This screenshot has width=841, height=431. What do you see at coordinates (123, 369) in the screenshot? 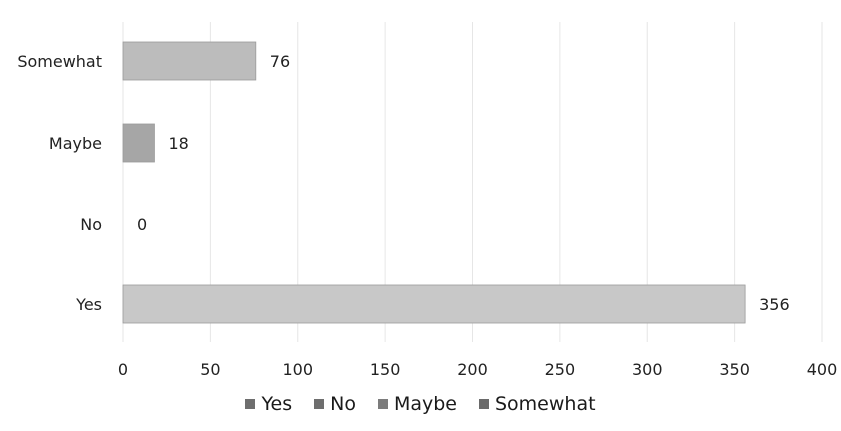
I see `x-tick-label-0: 0` at bounding box center [123, 369].